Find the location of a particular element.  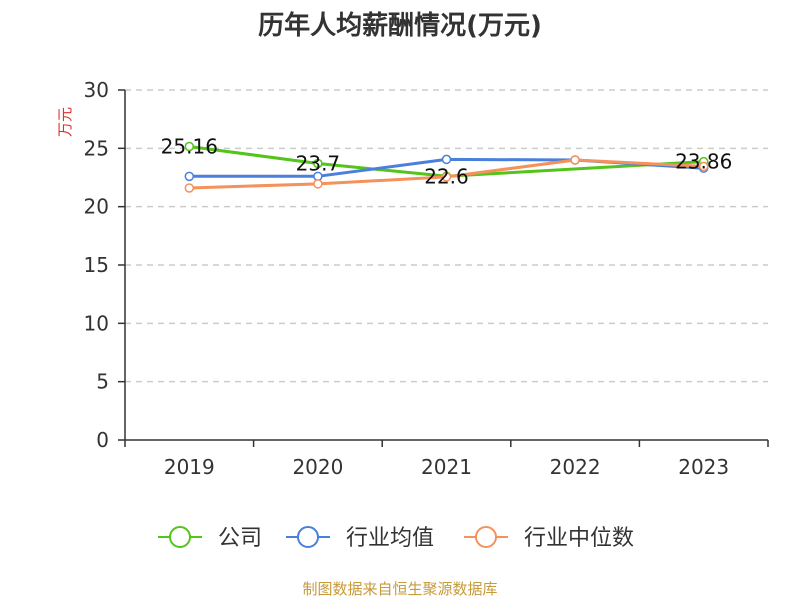

x-tick-label: 2021 is located at coordinates (446, 467).